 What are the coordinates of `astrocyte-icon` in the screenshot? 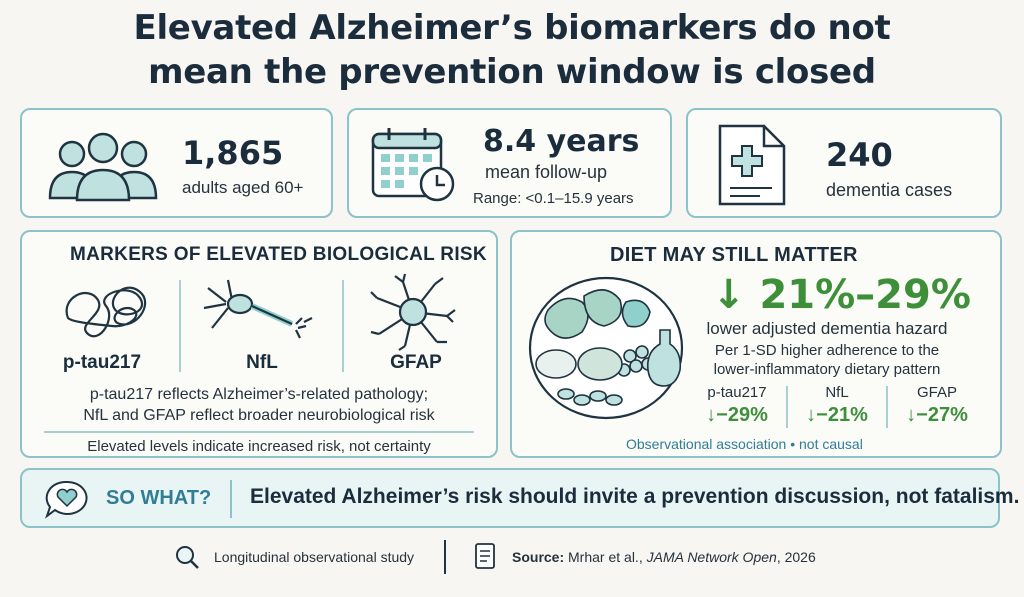 It's located at (413, 312).